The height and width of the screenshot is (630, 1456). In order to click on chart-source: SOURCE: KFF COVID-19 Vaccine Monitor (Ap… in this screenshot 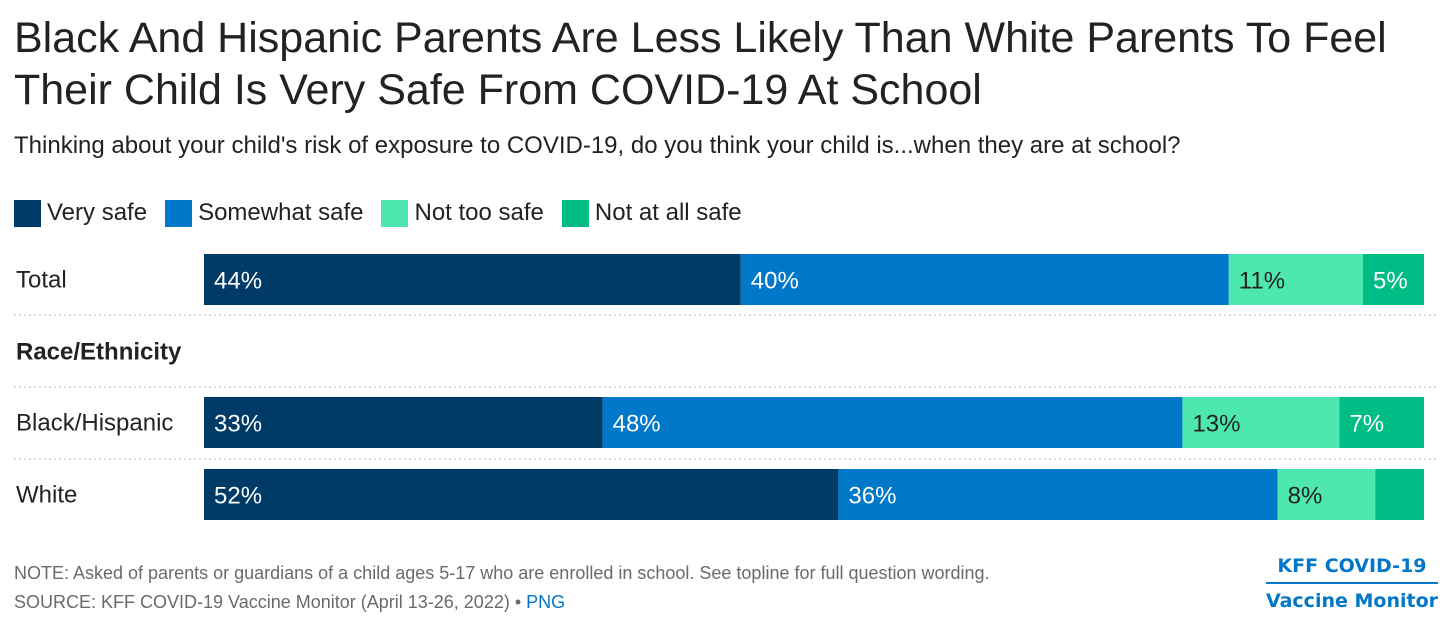, I will do `click(289, 602)`.